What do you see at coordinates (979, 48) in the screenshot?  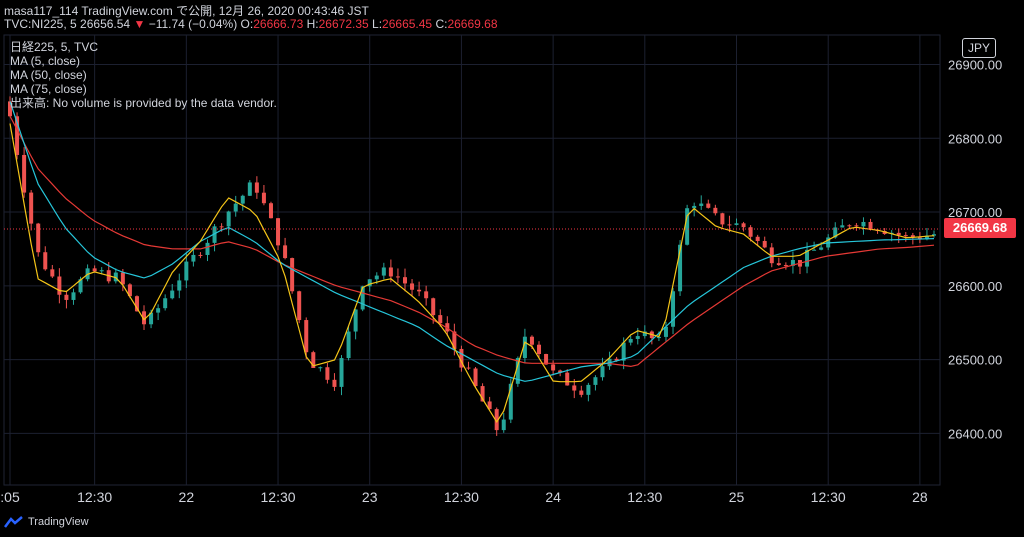 I see `currency-button: JPY` at bounding box center [979, 48].